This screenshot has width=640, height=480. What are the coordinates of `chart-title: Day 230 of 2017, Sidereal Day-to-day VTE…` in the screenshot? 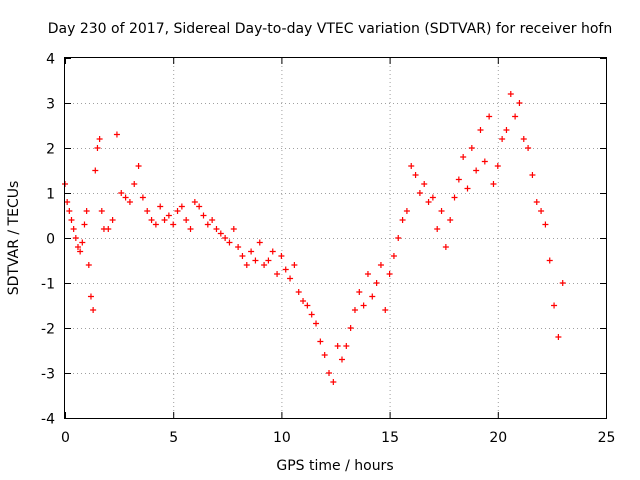 It's located at (330, 29).